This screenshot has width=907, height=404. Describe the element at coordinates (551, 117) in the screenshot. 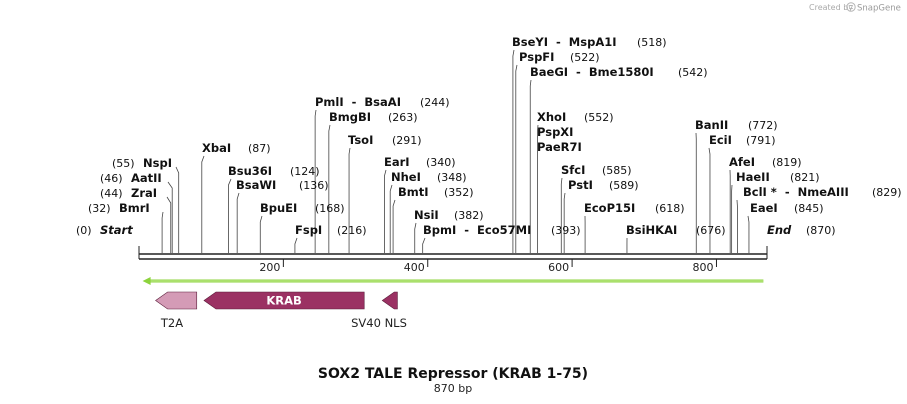

I see `site-name: XhoI` at that location.